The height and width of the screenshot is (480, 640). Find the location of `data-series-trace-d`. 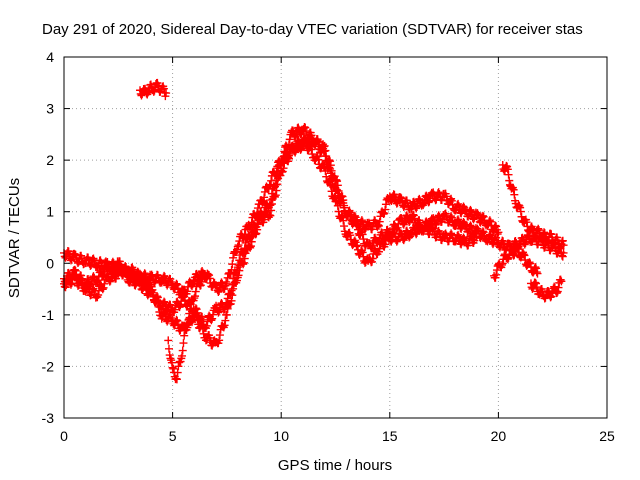

data-series-trace-d is located at coordinates (188, 326).